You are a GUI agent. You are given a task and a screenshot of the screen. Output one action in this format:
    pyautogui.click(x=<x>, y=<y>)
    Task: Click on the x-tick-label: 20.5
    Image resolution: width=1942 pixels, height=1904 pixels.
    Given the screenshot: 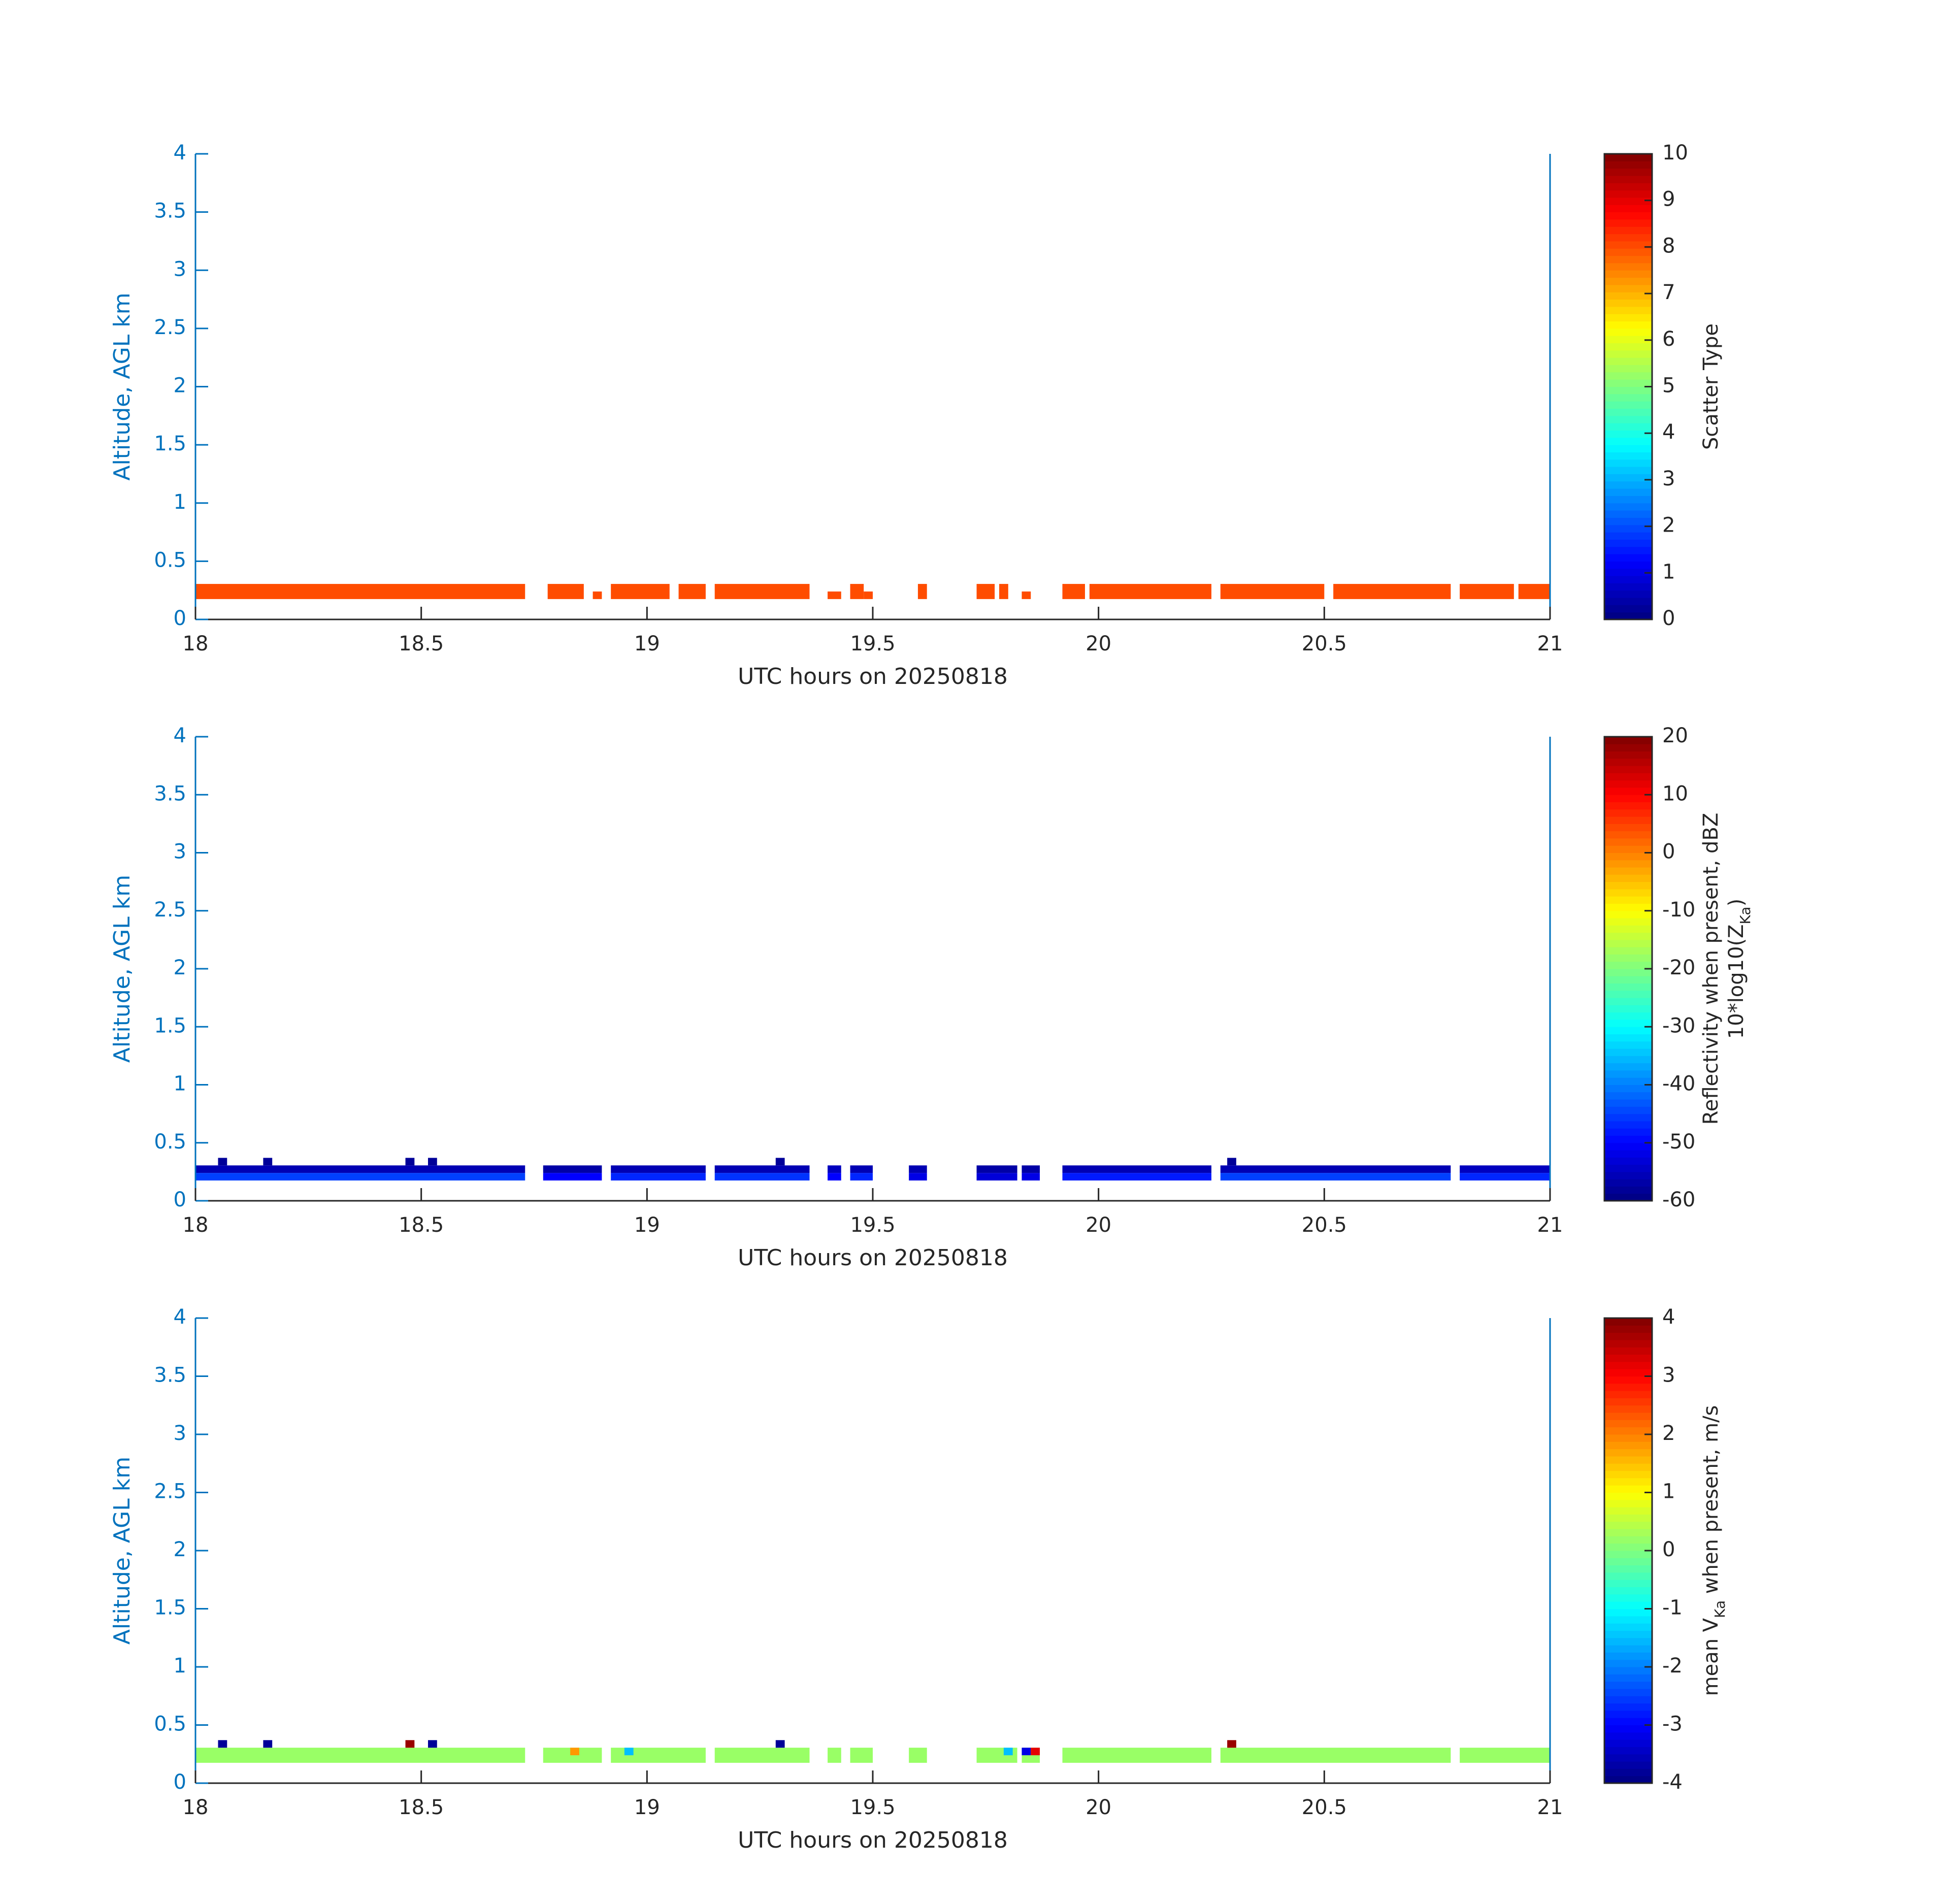 What is the action you would take?
    pyautogui.click(x=1324, y=644)
    